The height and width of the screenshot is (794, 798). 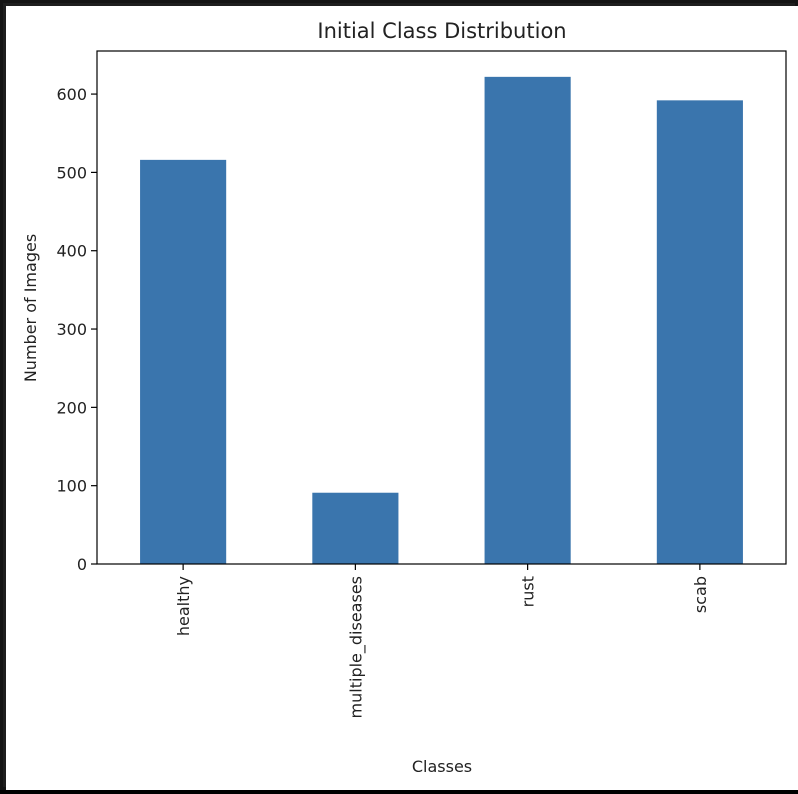 What do you see at coordinates (71, 172) in the screenshot?
I see `y-tick-label: 500` at bounding box center [71, 172].